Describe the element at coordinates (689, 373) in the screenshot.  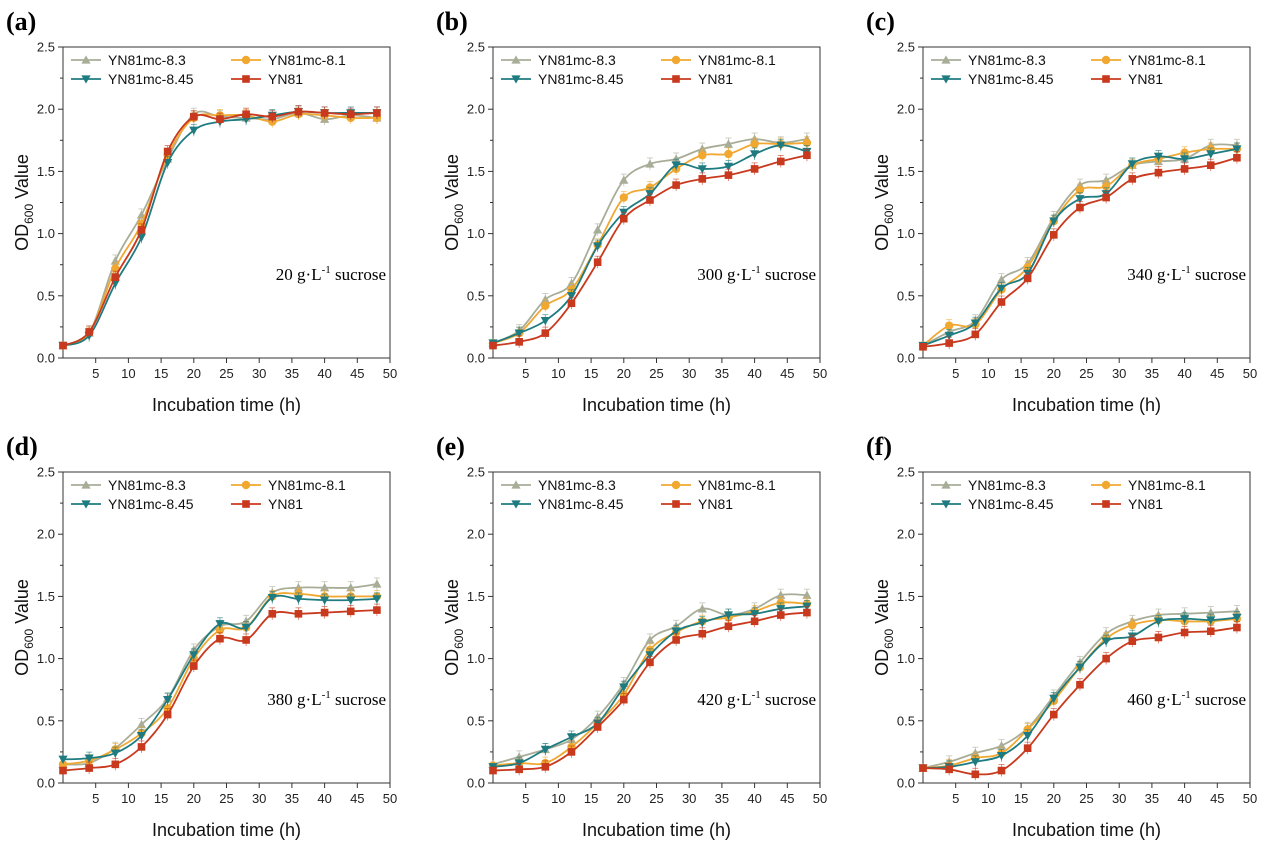
I see `x-tick-label: 30` at that location.